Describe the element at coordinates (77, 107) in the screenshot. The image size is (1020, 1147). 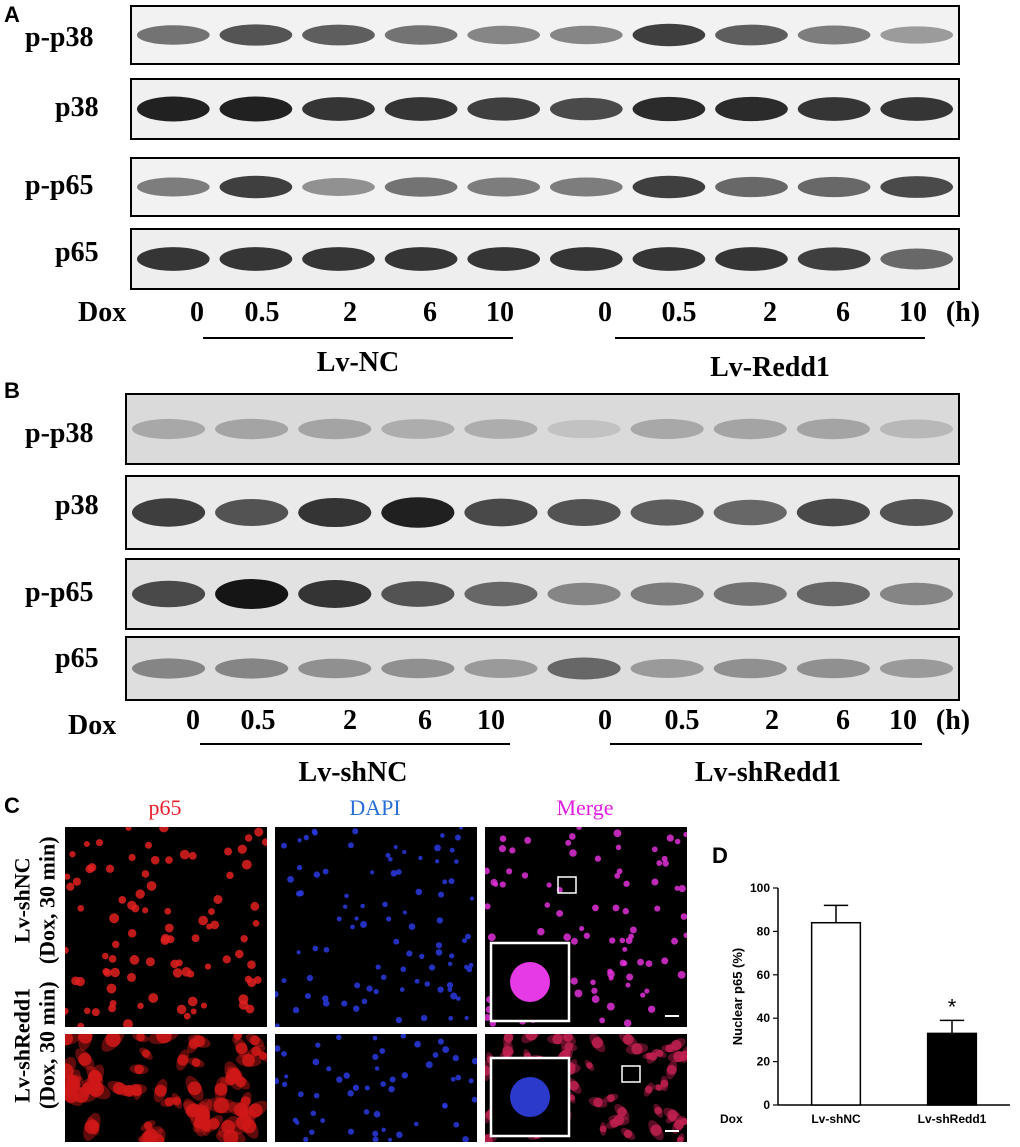
I see `panel-a-blot-label-p38: p38` at that location.